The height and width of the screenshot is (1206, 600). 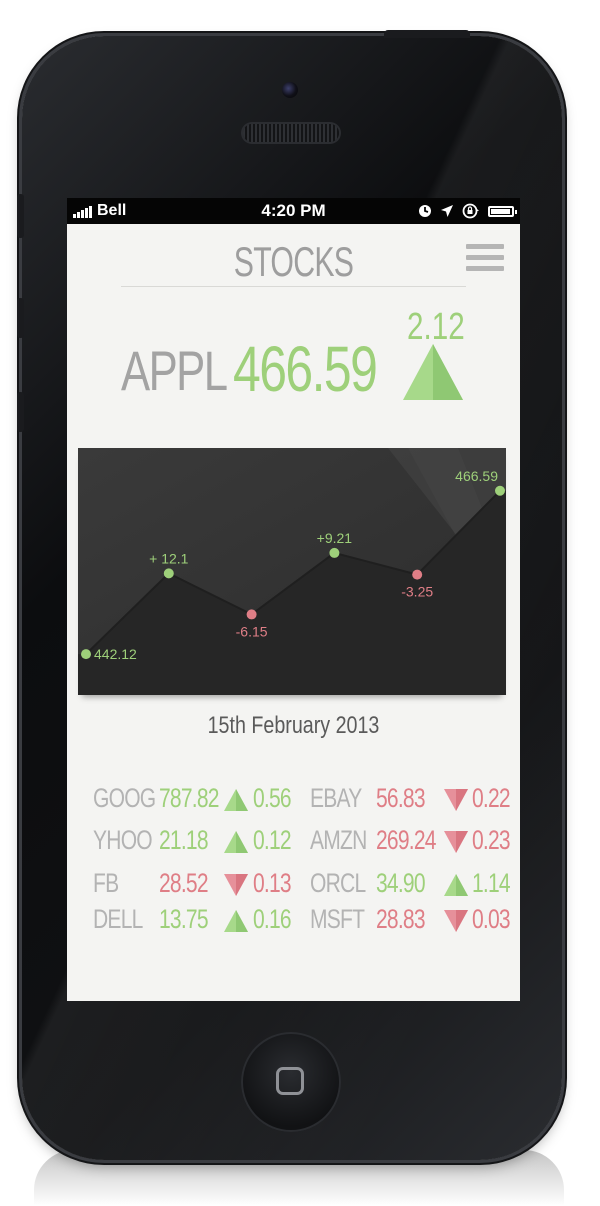 What do you see at coordinates (118, 919) in the screenshot?
I see `quote-symbol: DELL` at bounding box center [118, 919].